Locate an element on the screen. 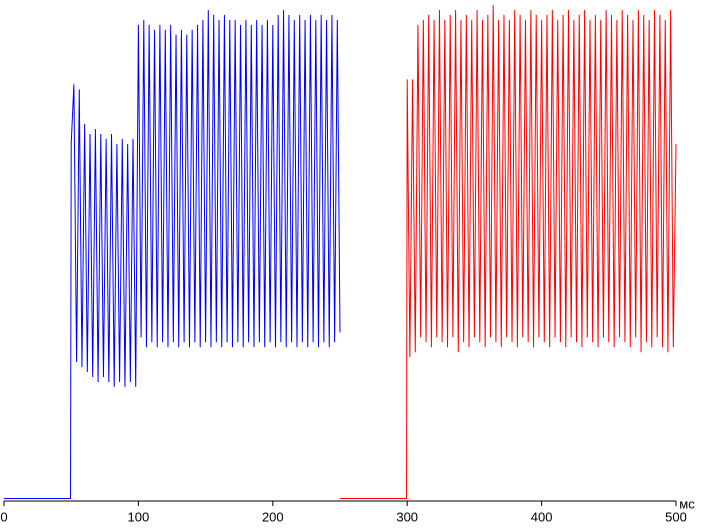  x-tick-label: 0 is located at coordinates (3, 516).